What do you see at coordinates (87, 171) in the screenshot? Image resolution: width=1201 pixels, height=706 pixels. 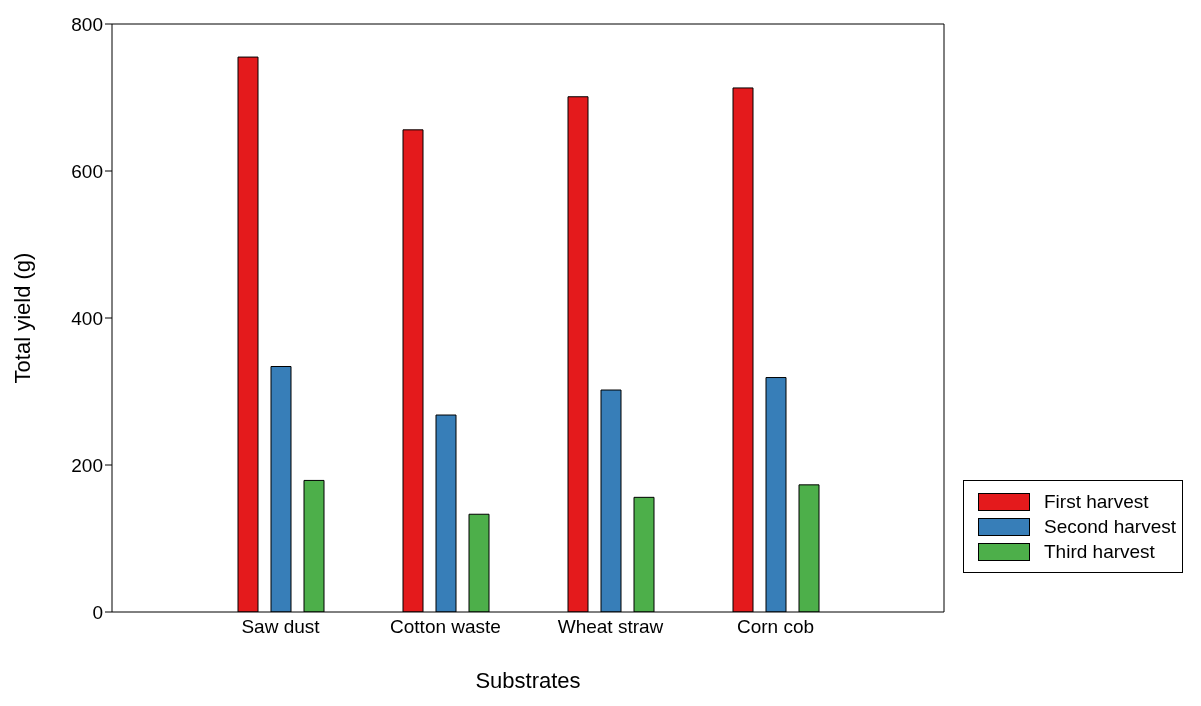 I see `y-tick-label: 600` at bounding box center [87, 171].